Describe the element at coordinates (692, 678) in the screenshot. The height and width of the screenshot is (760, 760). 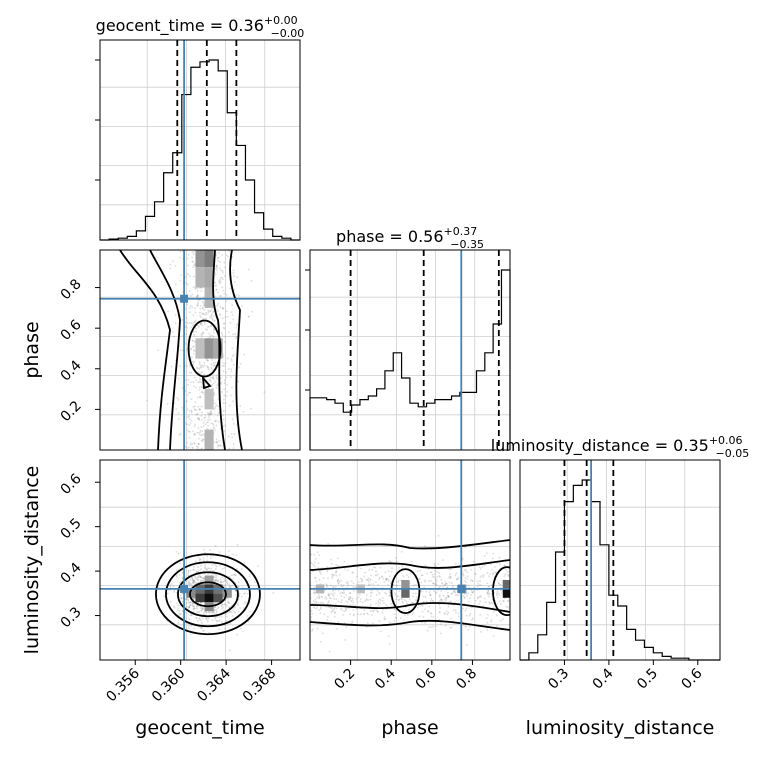
I see `x-tick-label: 0.6` at that location.